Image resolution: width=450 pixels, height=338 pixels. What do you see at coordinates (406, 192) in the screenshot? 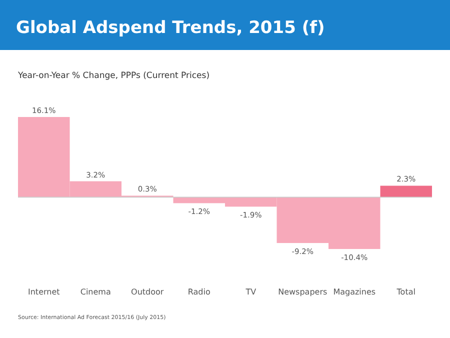
I see `bar` at bounding box center [406, 192].